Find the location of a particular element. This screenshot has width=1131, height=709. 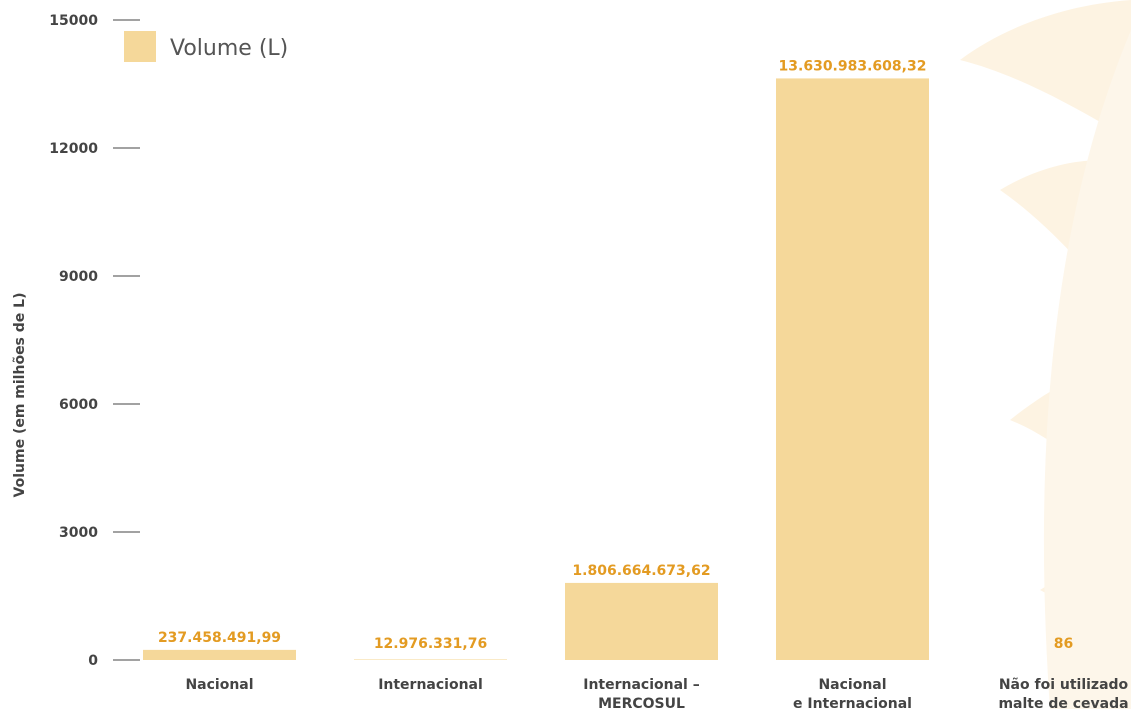

legend: Volume (L) is located at coordinates (206, 46).